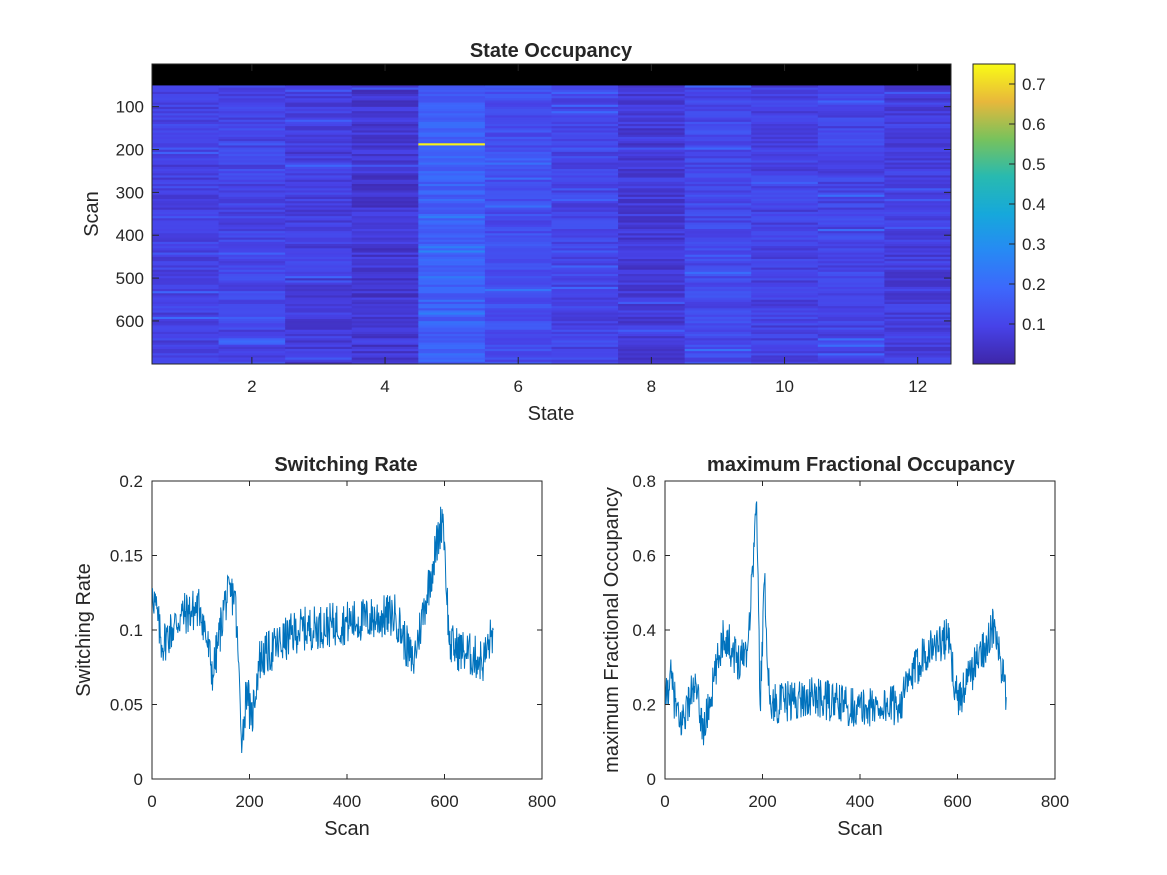 This screenshot has height=875, width=1167. I want to click on colorbar-tick-label: 0.4, so click(1034, 204).